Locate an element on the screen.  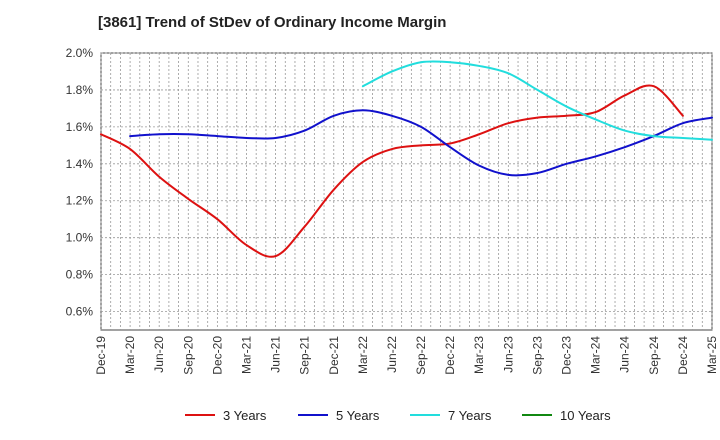
x-tick-label: Jun-20 is located at coordinates (159, 354).